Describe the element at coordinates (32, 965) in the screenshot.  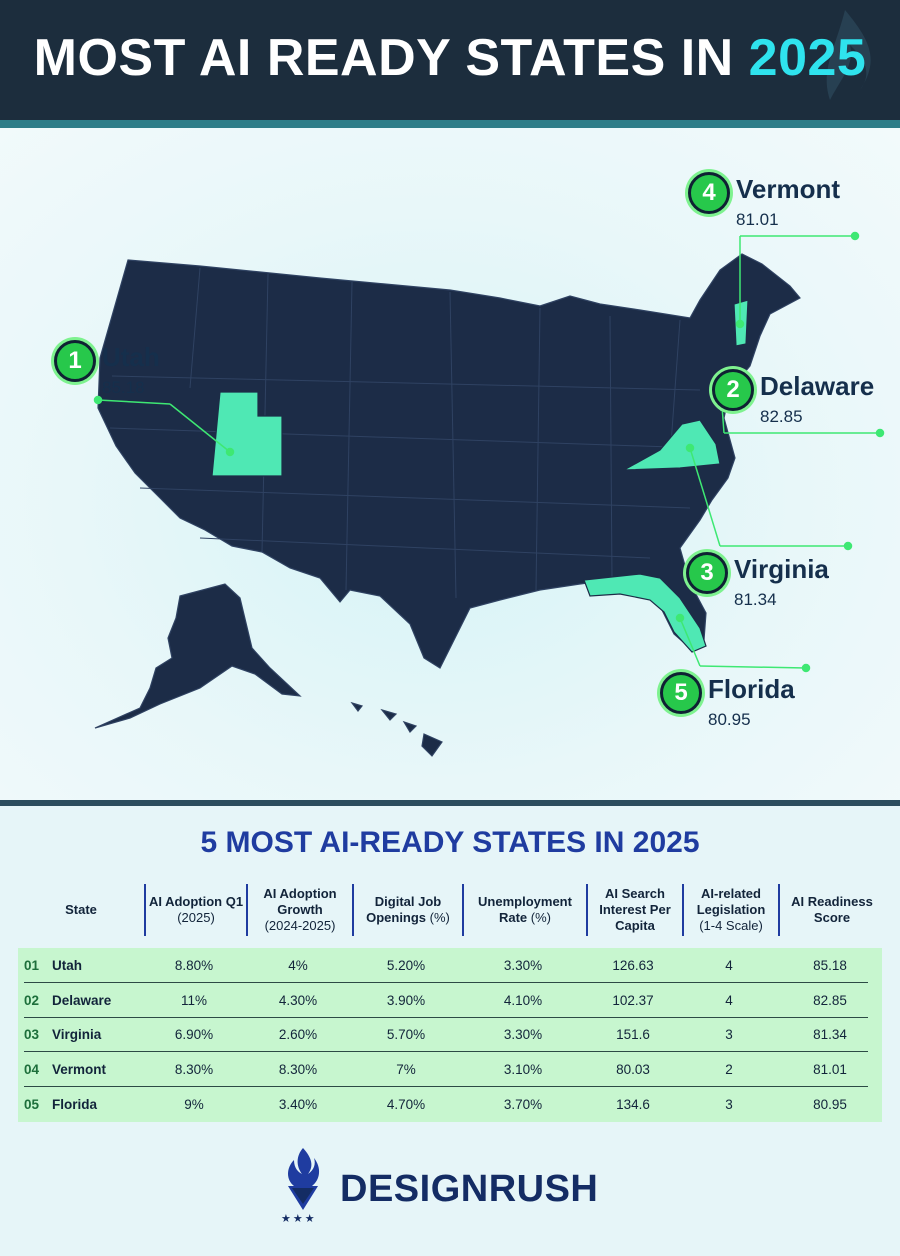
I see `rank-cell: 01` at that location.